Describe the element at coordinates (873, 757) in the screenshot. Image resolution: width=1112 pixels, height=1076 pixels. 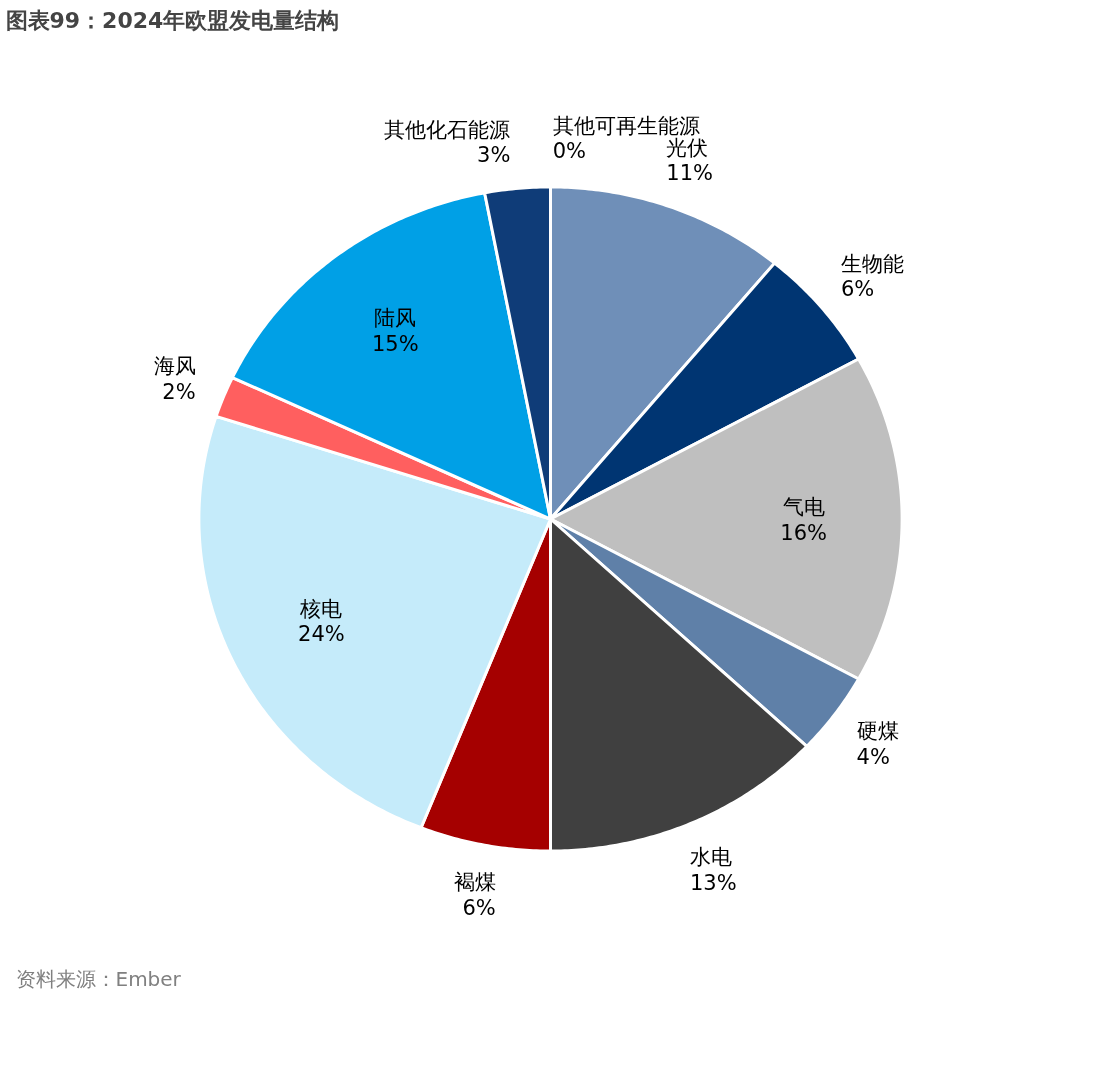
I see `data-label: 4%` at that location.